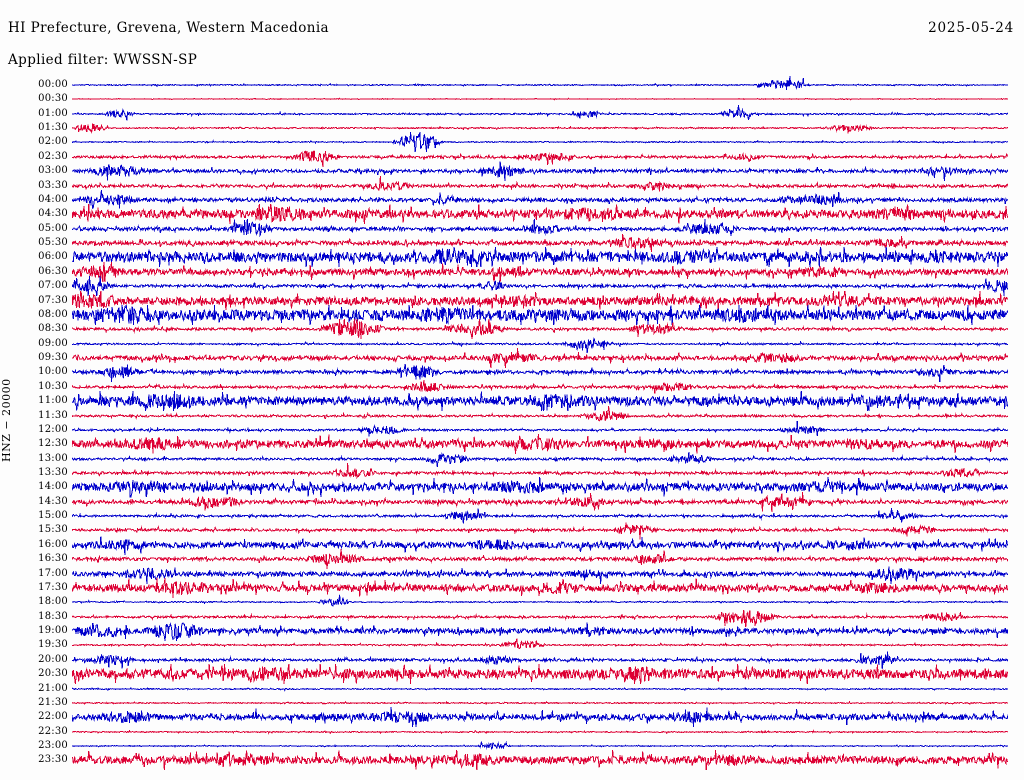  What do you see at coordinates (53, 472) in the screenshot?
I see `row-time-label: 13:30` at bounding box center [53, 472].